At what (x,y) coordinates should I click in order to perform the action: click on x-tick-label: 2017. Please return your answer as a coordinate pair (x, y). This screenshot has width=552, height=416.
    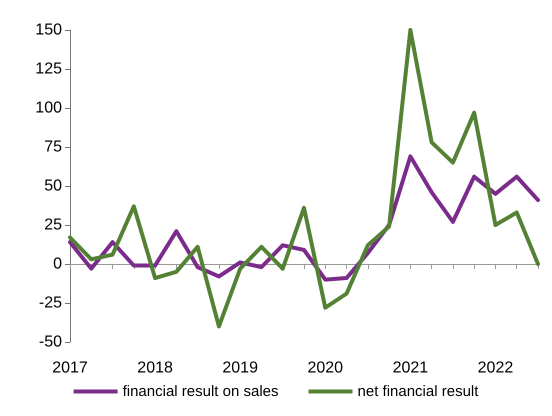
    Looking at the image, I should click on (70, 368).